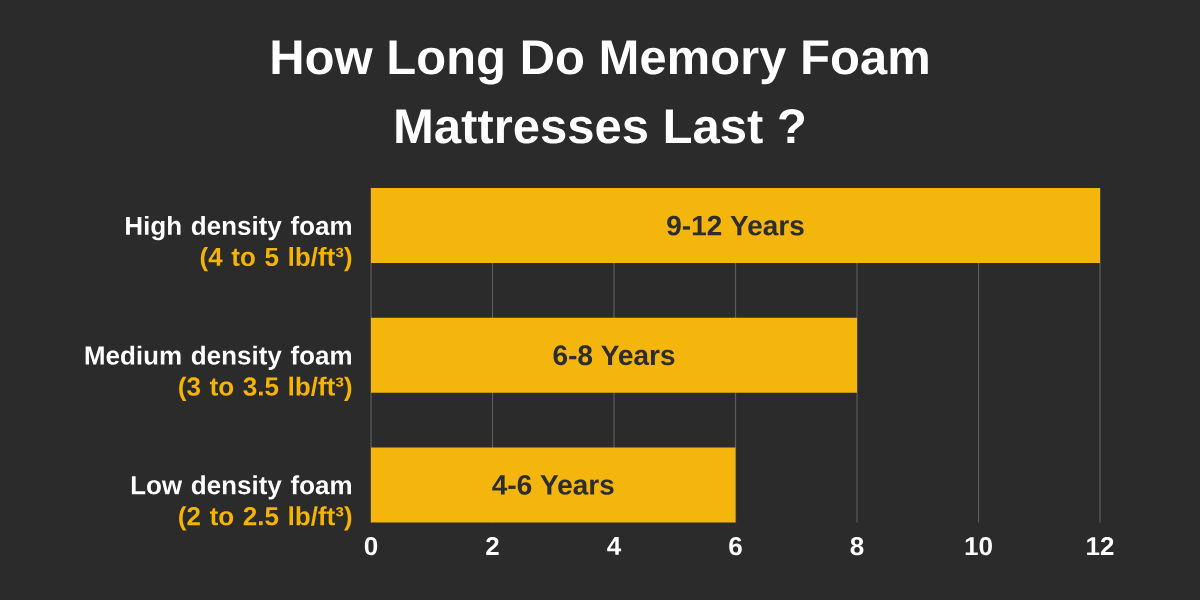 This screenshot has height=600, width=1200. I want to click on x-tick-label: 6, so click(735, 546).